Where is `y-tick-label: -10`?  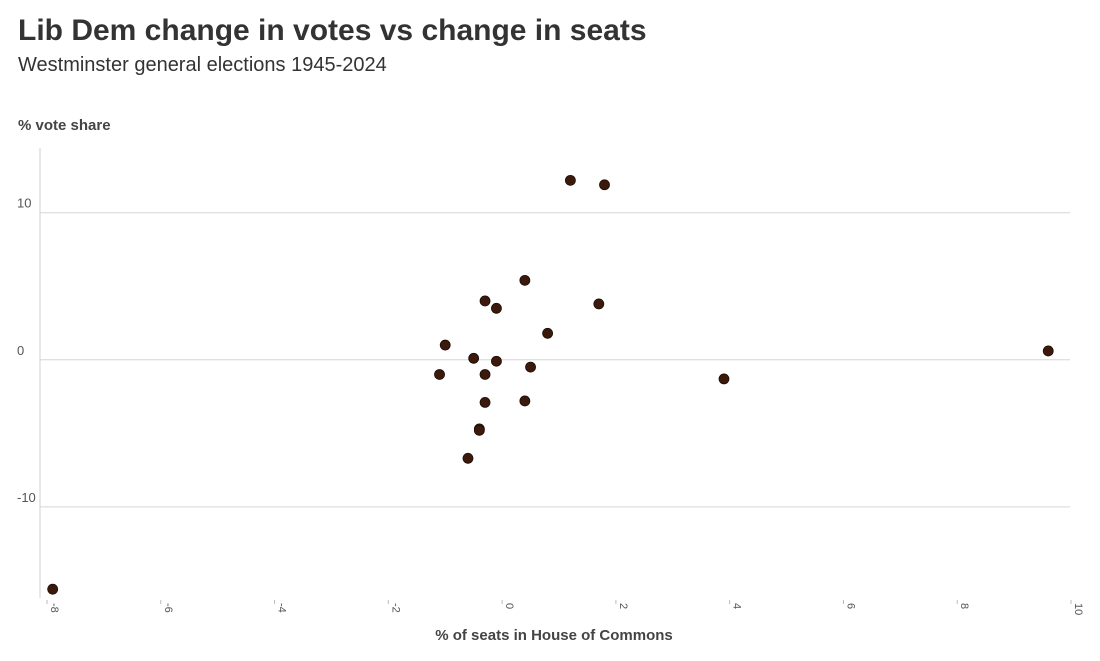
y-tick-label: -10 is located at coordinates (26, 497).